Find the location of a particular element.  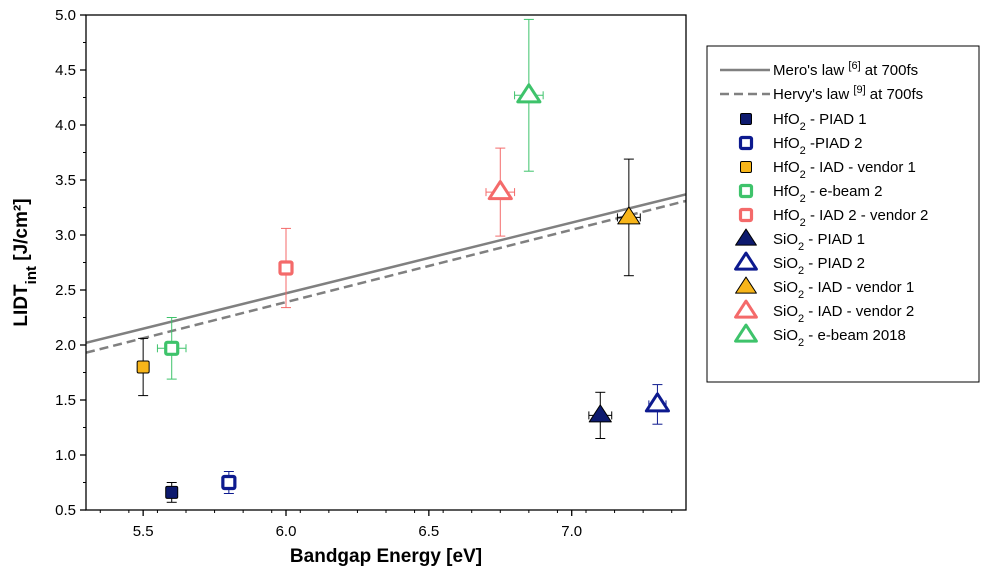

legend-label: SiO2 - PIAD 1 is located at coordinates (819, 242).